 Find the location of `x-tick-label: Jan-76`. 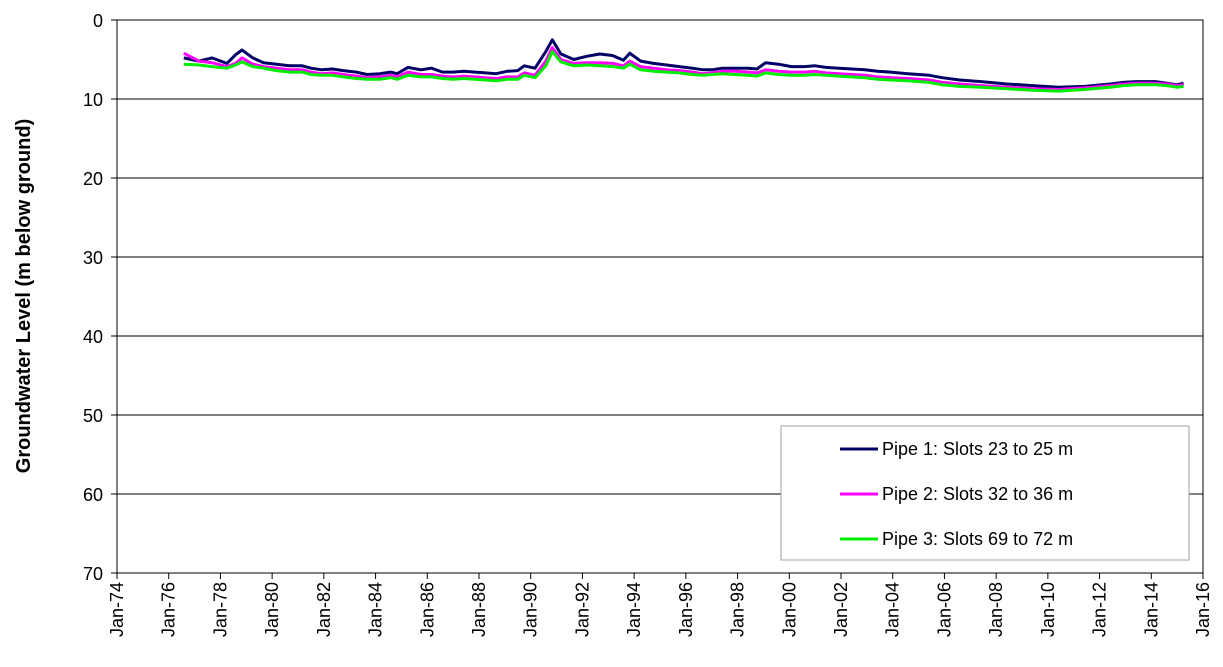

x-tick-label: Jan-76 is located at coordinates (169, 609).